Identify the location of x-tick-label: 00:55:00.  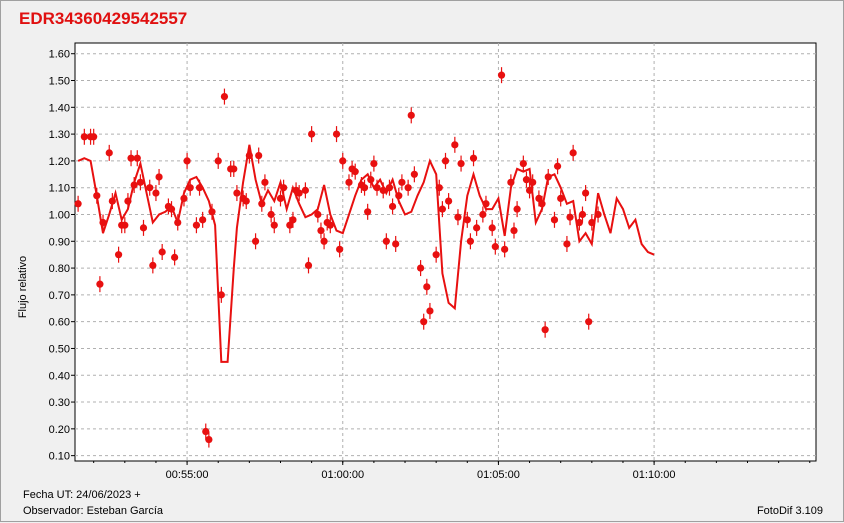
(187, 475).